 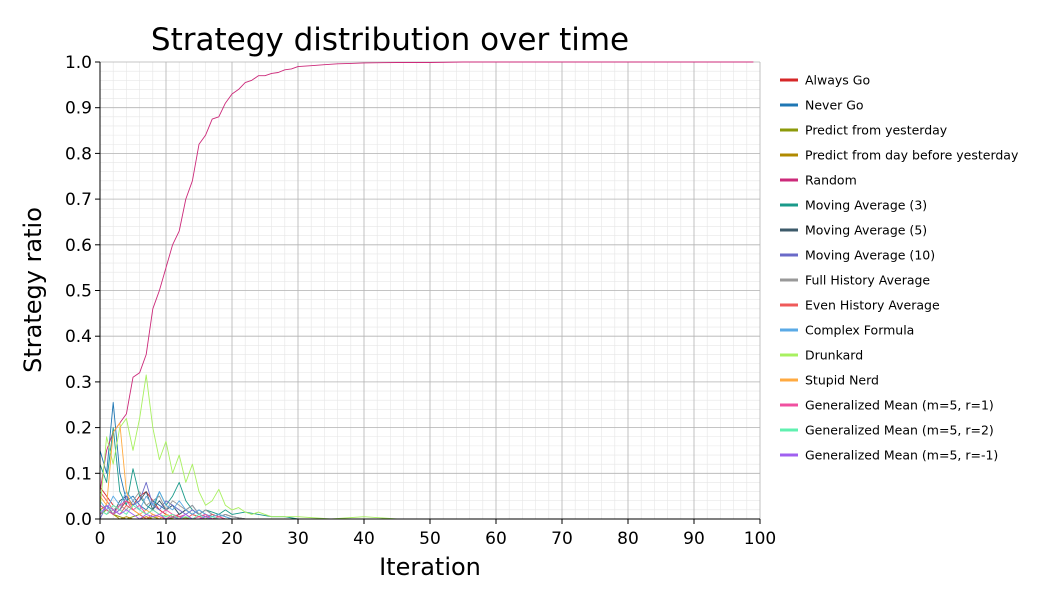 What do you see at coordinates (831, 180) in the screenshot?
I see `legend-label: Random` at bounding box center [831, 180].